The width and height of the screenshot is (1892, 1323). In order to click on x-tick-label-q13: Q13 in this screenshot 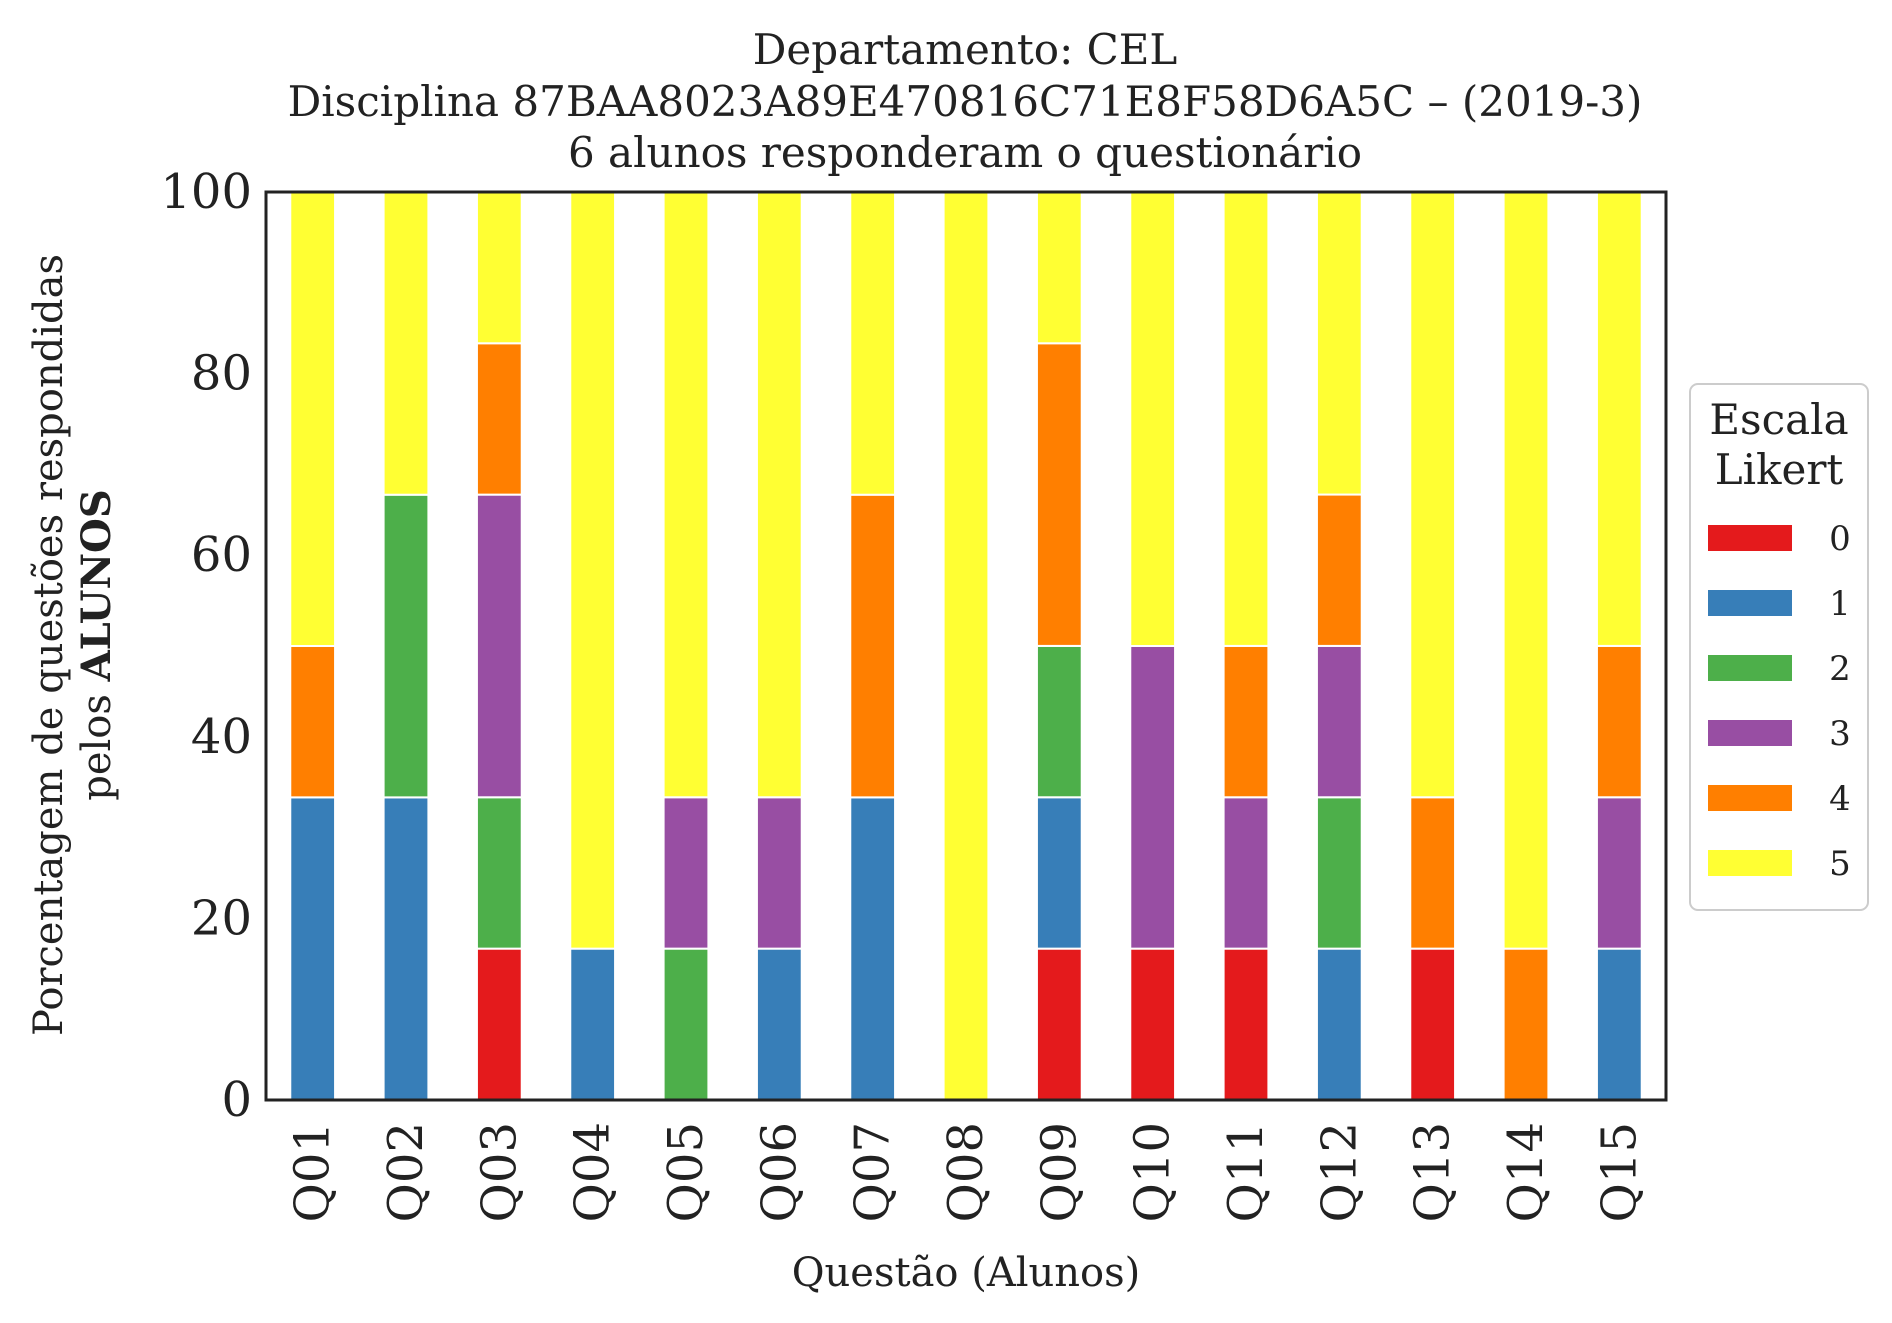, I will do `click(1433, 1172)`.